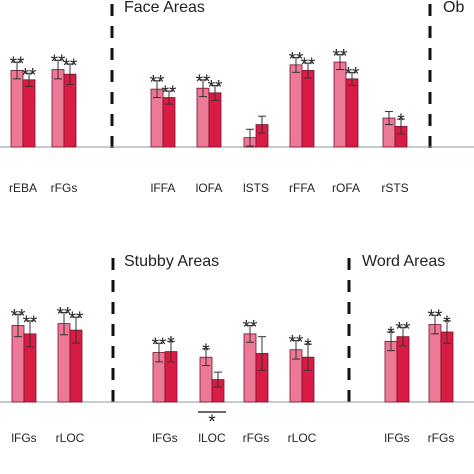 Image resolution: width=474 pixels, height=474 pixels. What do you see at coordinates (164, 8) in the screenshot?
I see `section-title: Face Areas` at bounding box center [164, 8].